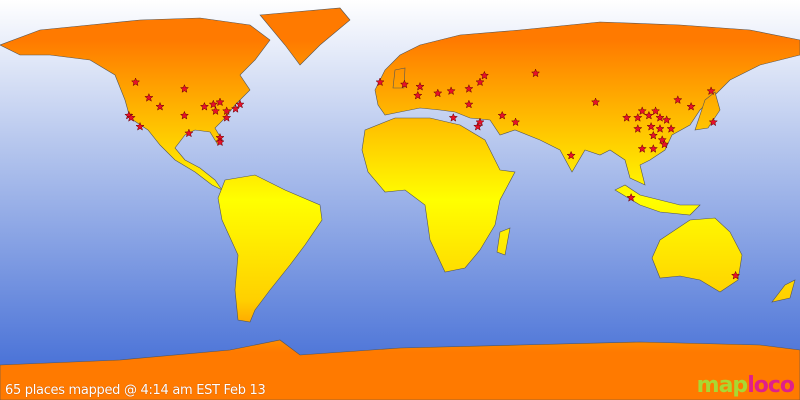 The image size is (800, 400). I want to click on places-mapped-caption: 65 places mapped @ 4:14 am EST Feb 13, so click(135, 390).